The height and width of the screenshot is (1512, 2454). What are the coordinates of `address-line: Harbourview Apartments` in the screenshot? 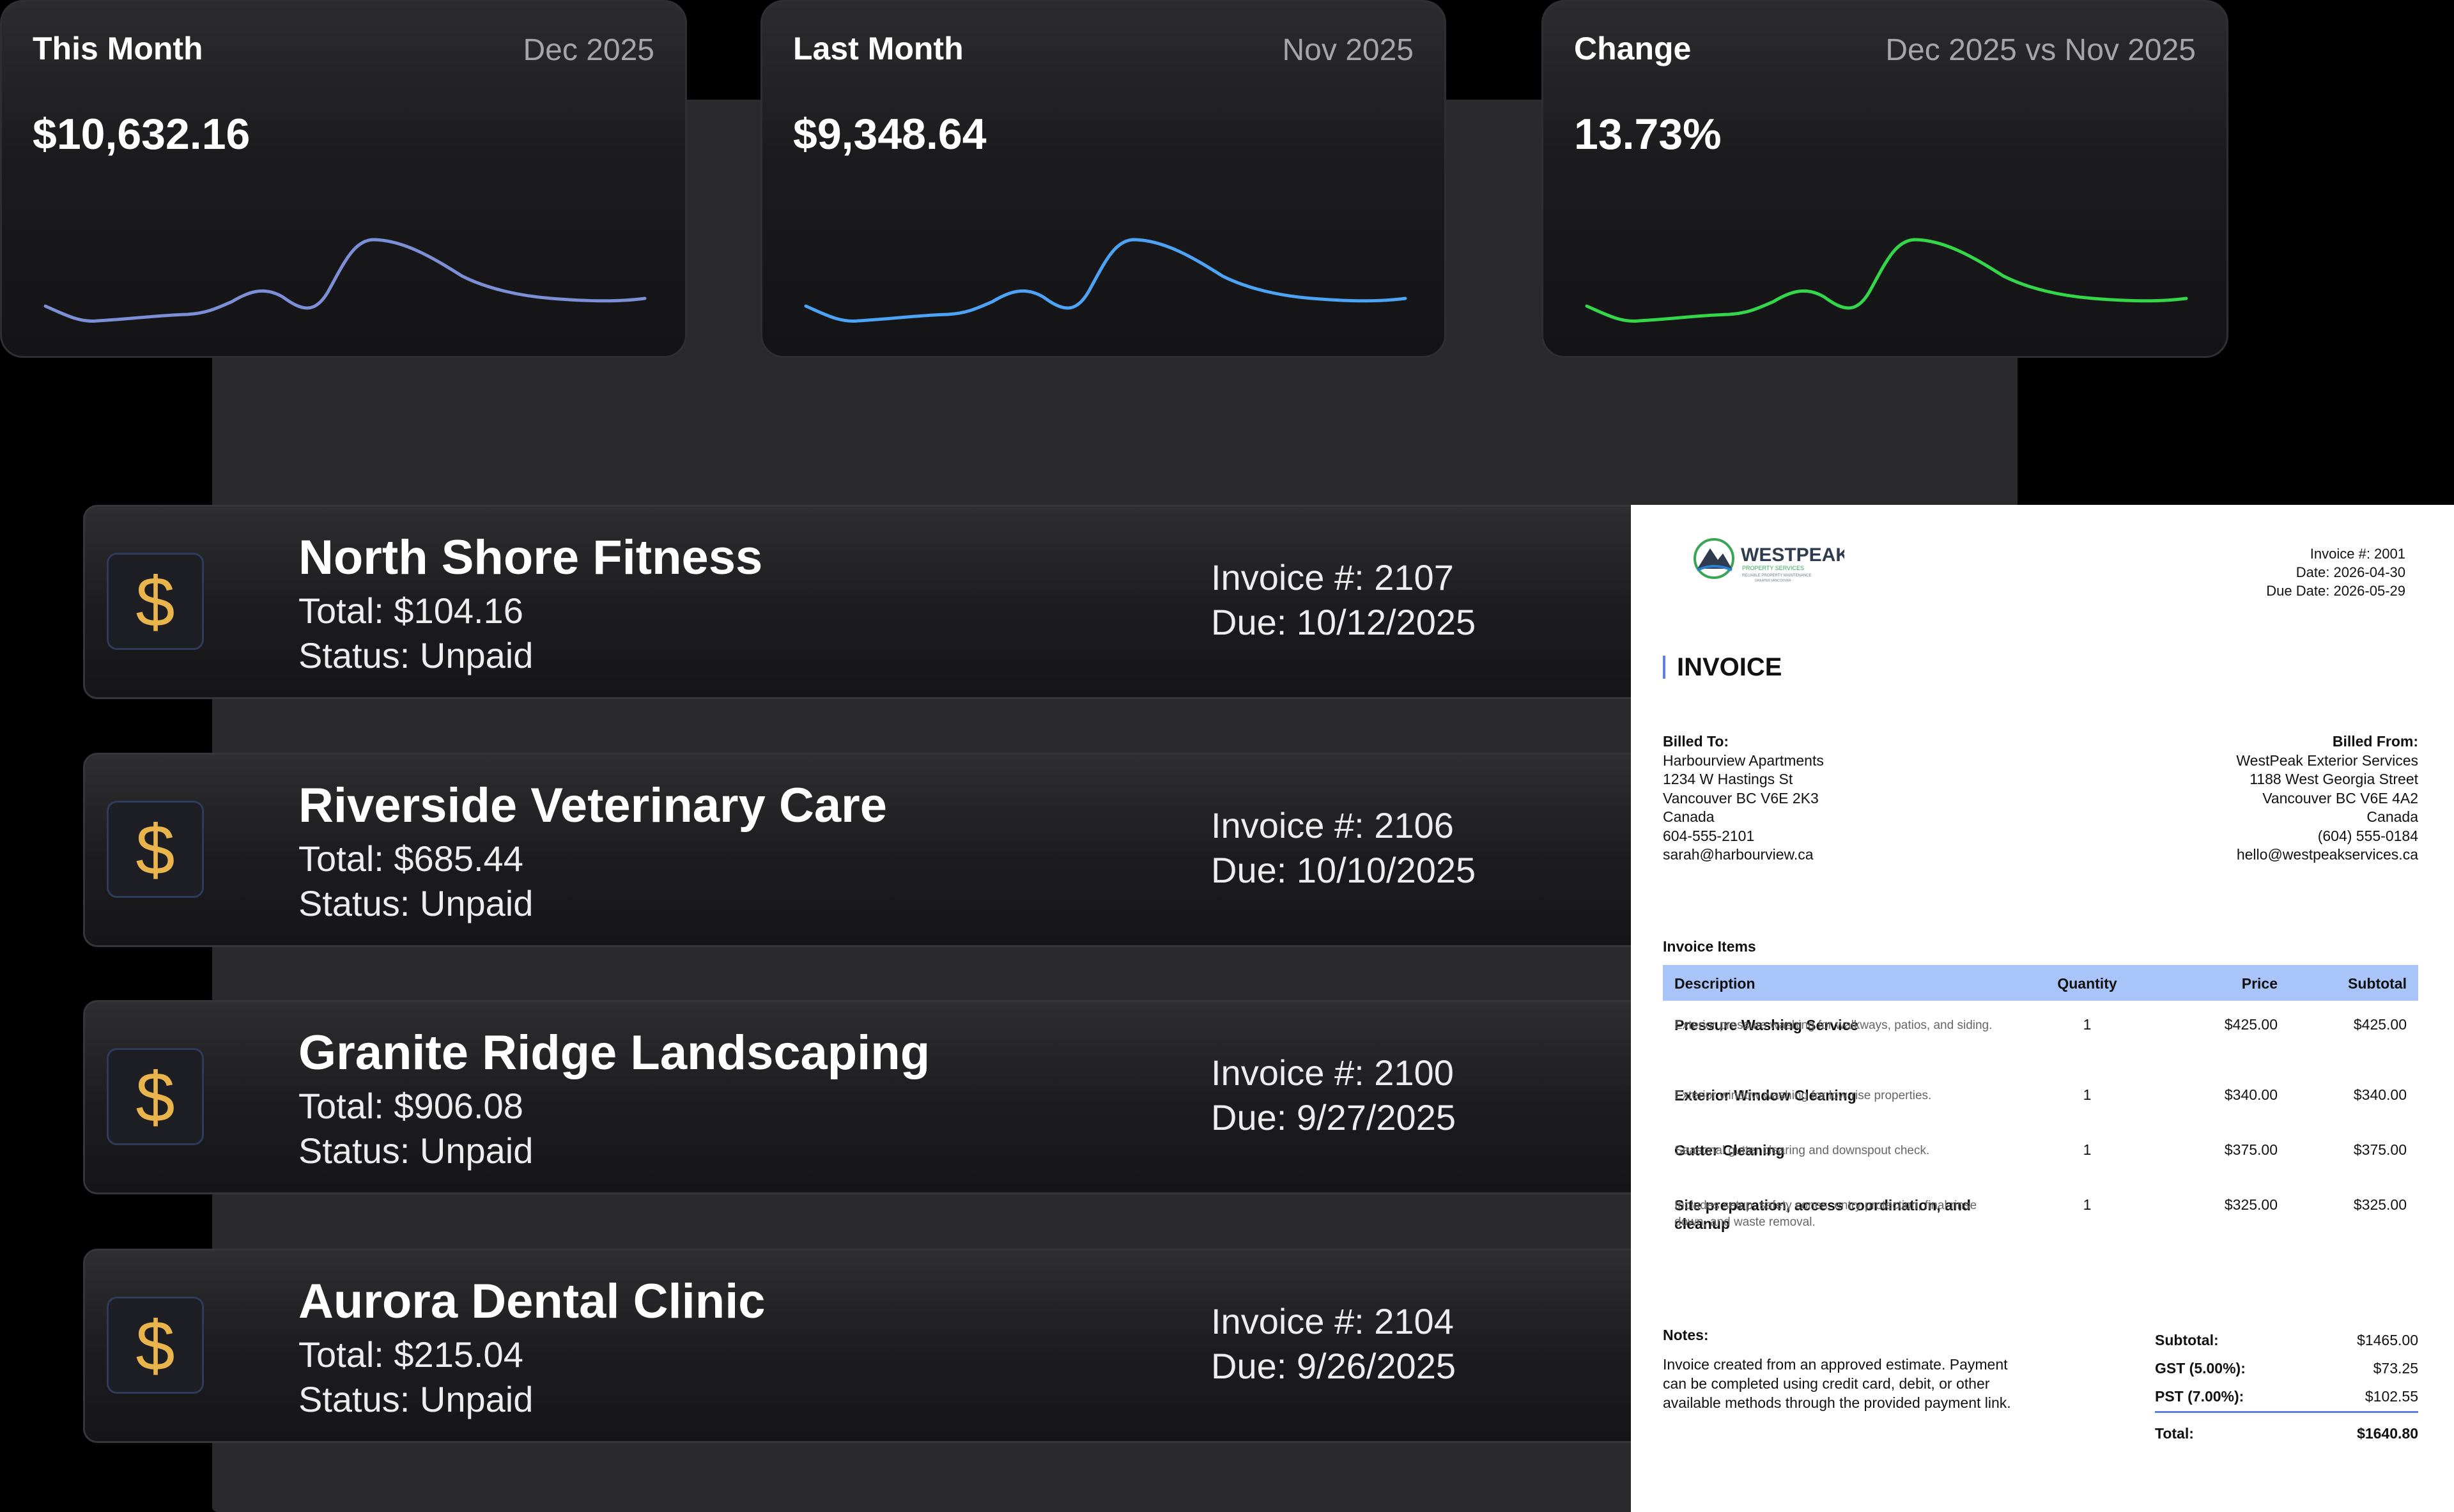 It's located at (1744, 761).